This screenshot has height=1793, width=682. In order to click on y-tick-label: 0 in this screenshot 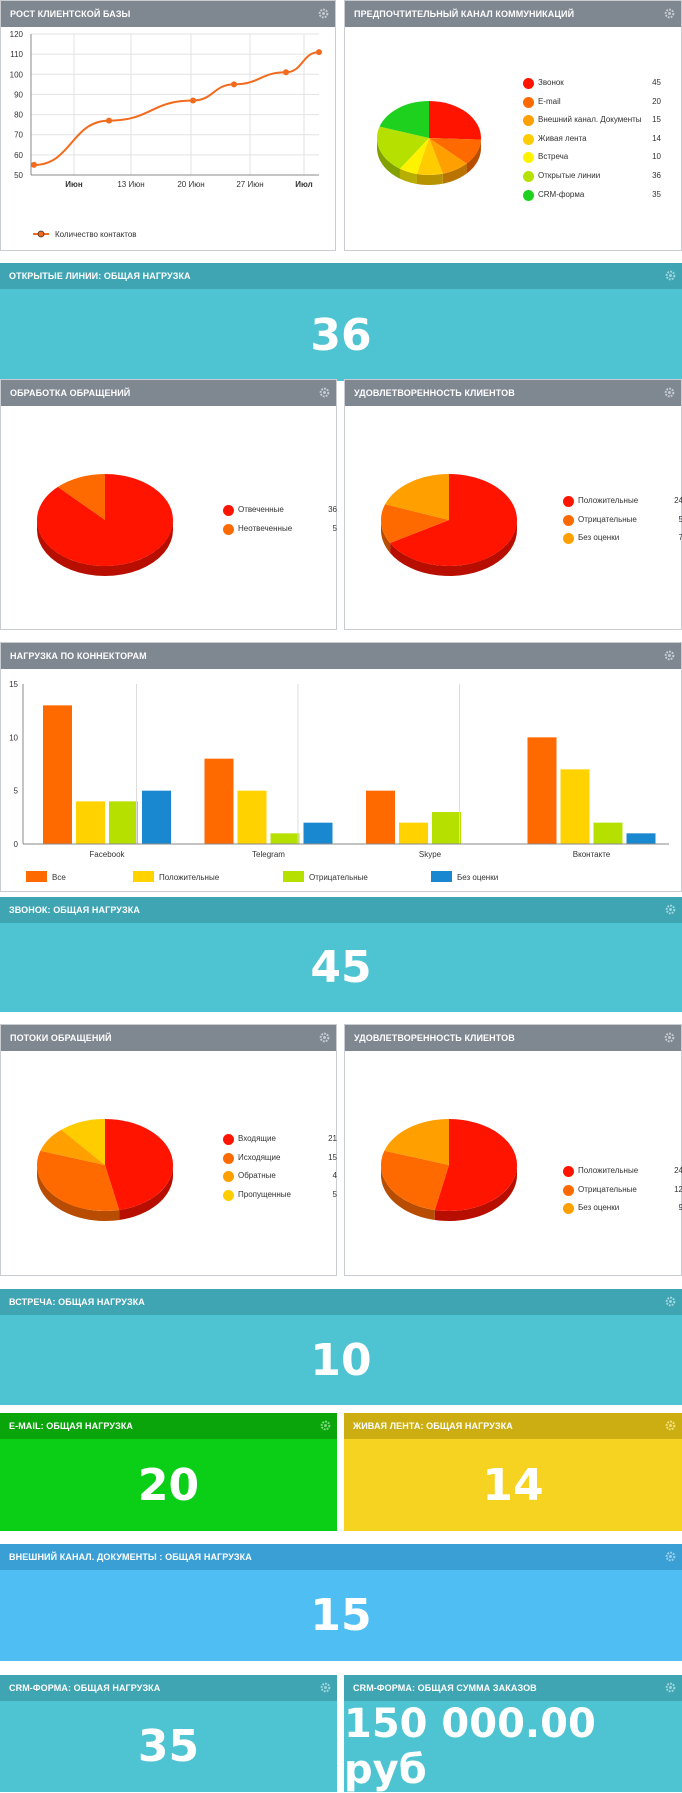, I will do `click(16, 844)`.